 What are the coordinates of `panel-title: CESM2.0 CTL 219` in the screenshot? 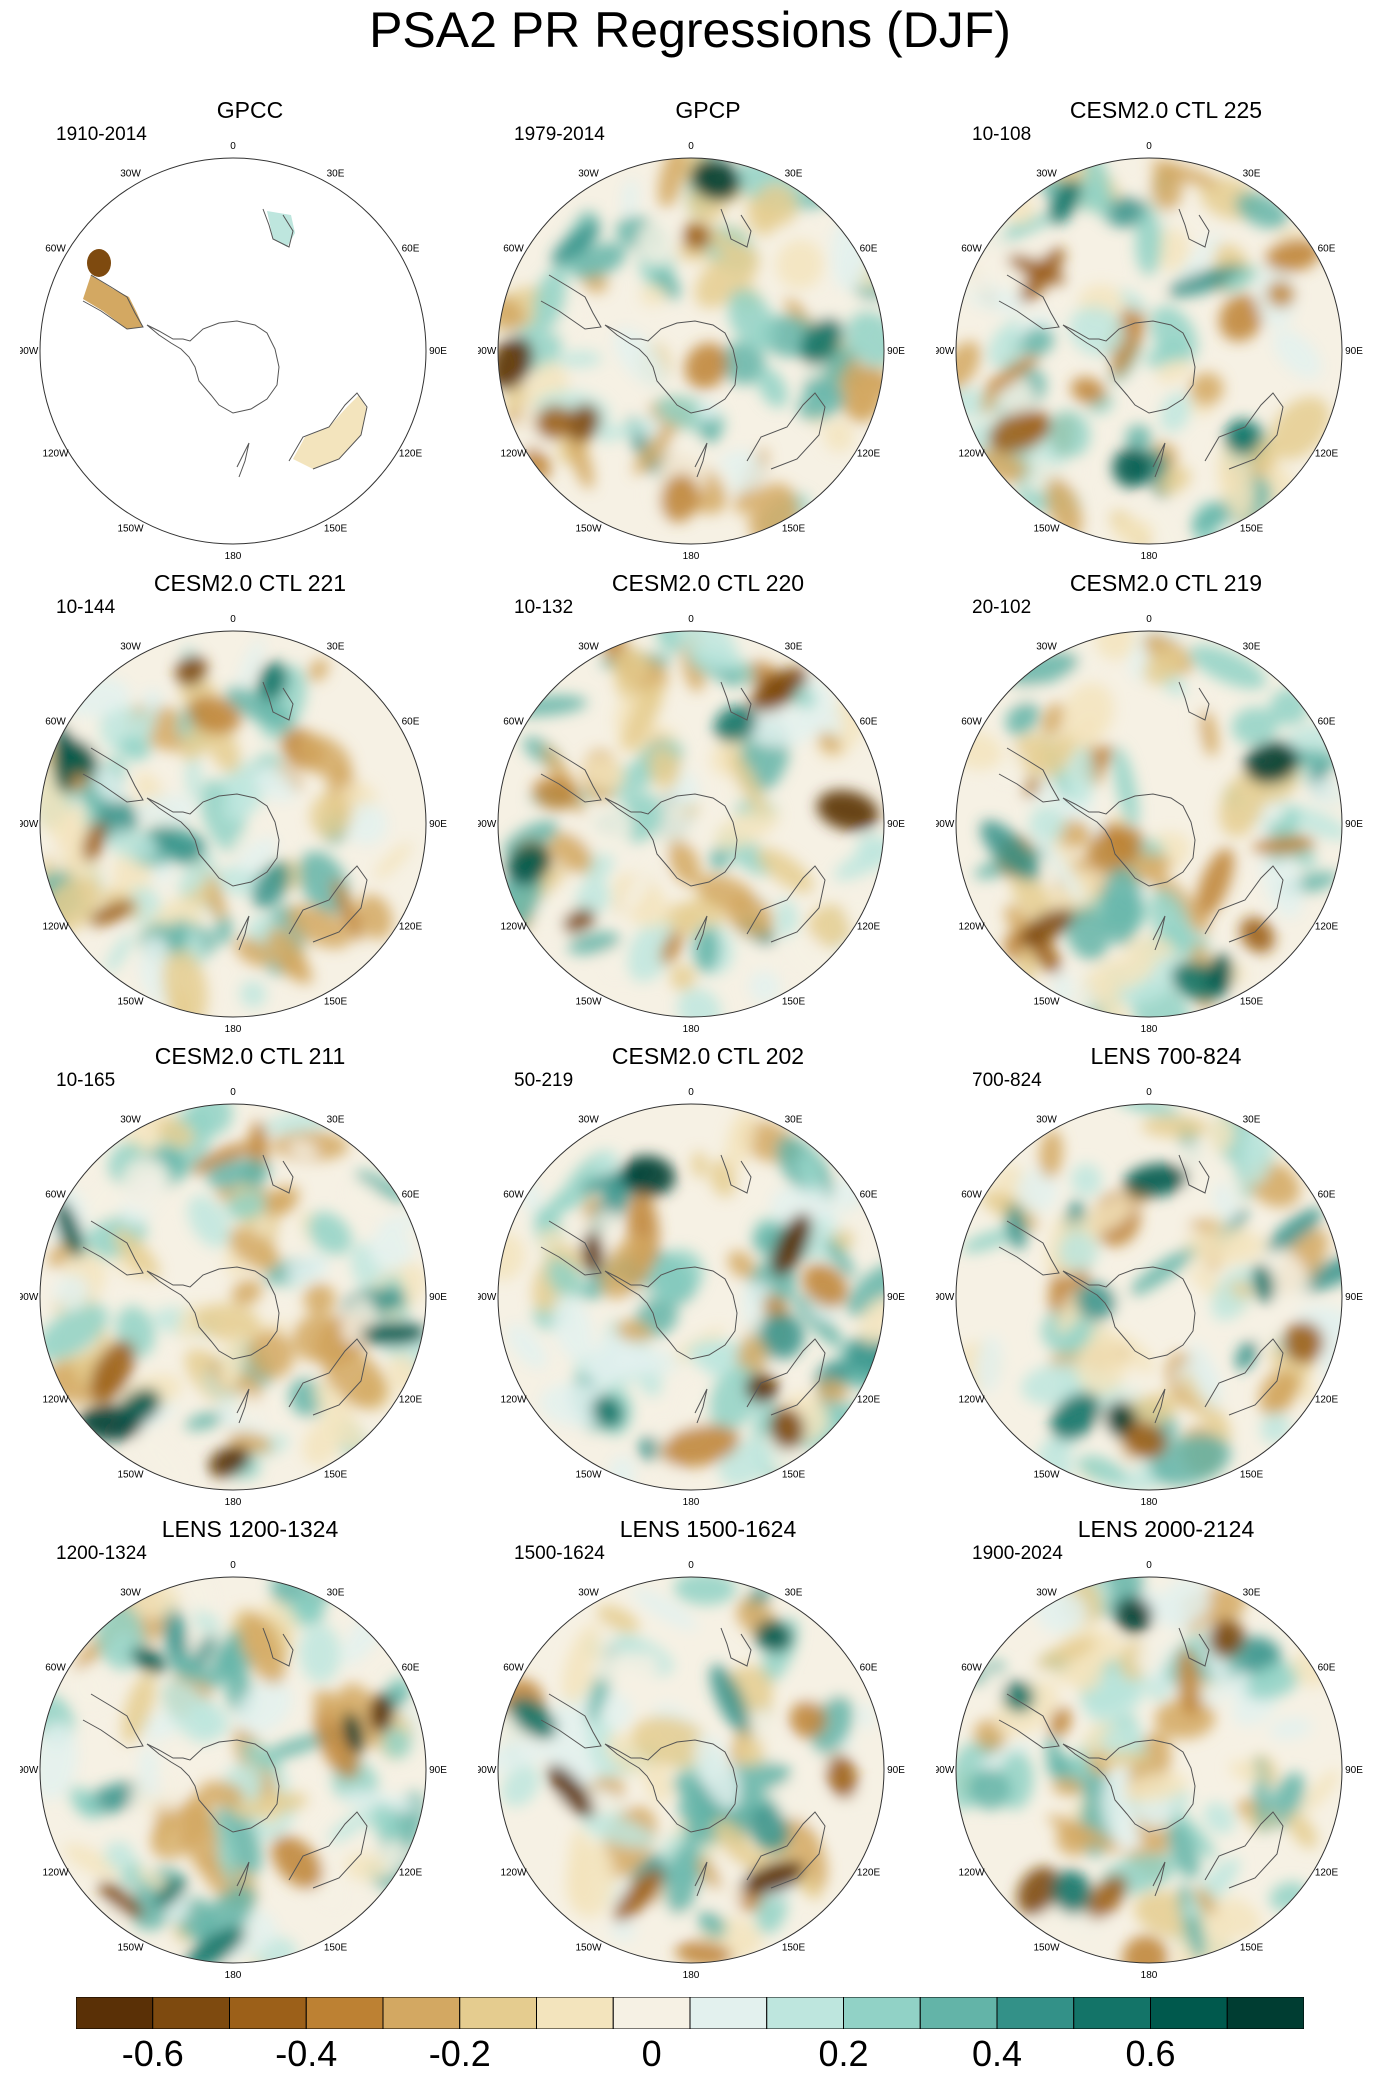 It's located at (1166, 583).